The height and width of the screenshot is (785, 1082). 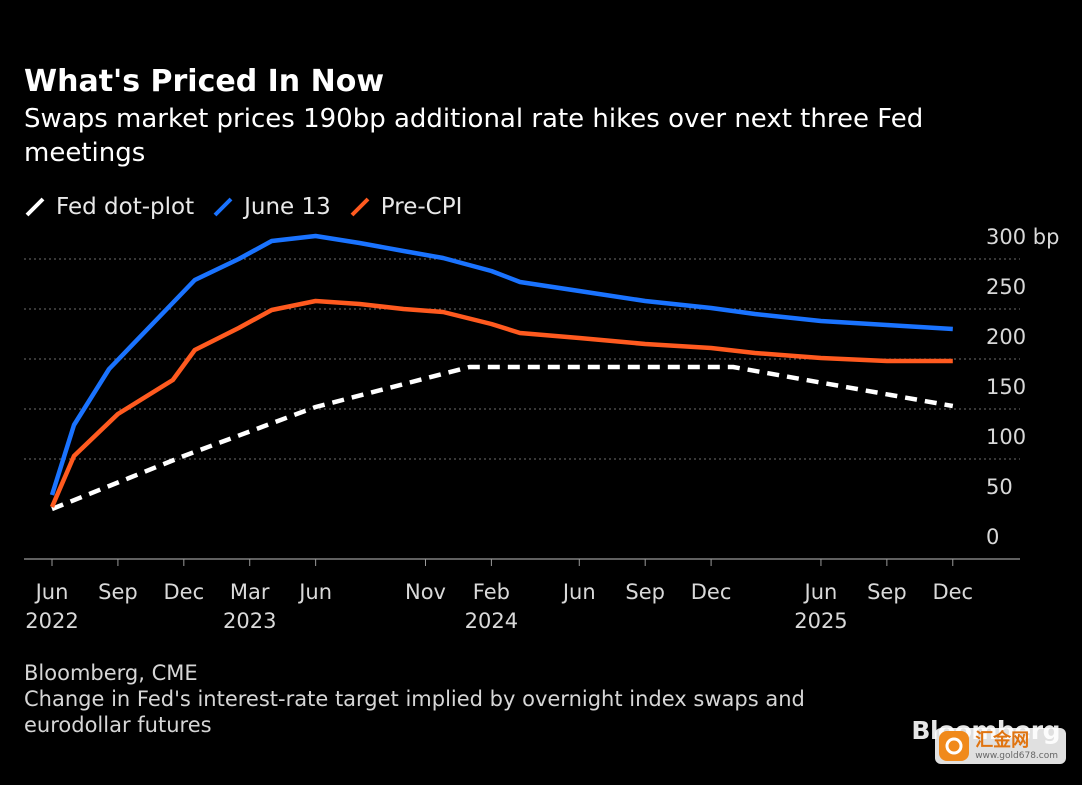 I want to click on legend-item-pre-cpi: Pre-CPI, so click(x=406, y=207).